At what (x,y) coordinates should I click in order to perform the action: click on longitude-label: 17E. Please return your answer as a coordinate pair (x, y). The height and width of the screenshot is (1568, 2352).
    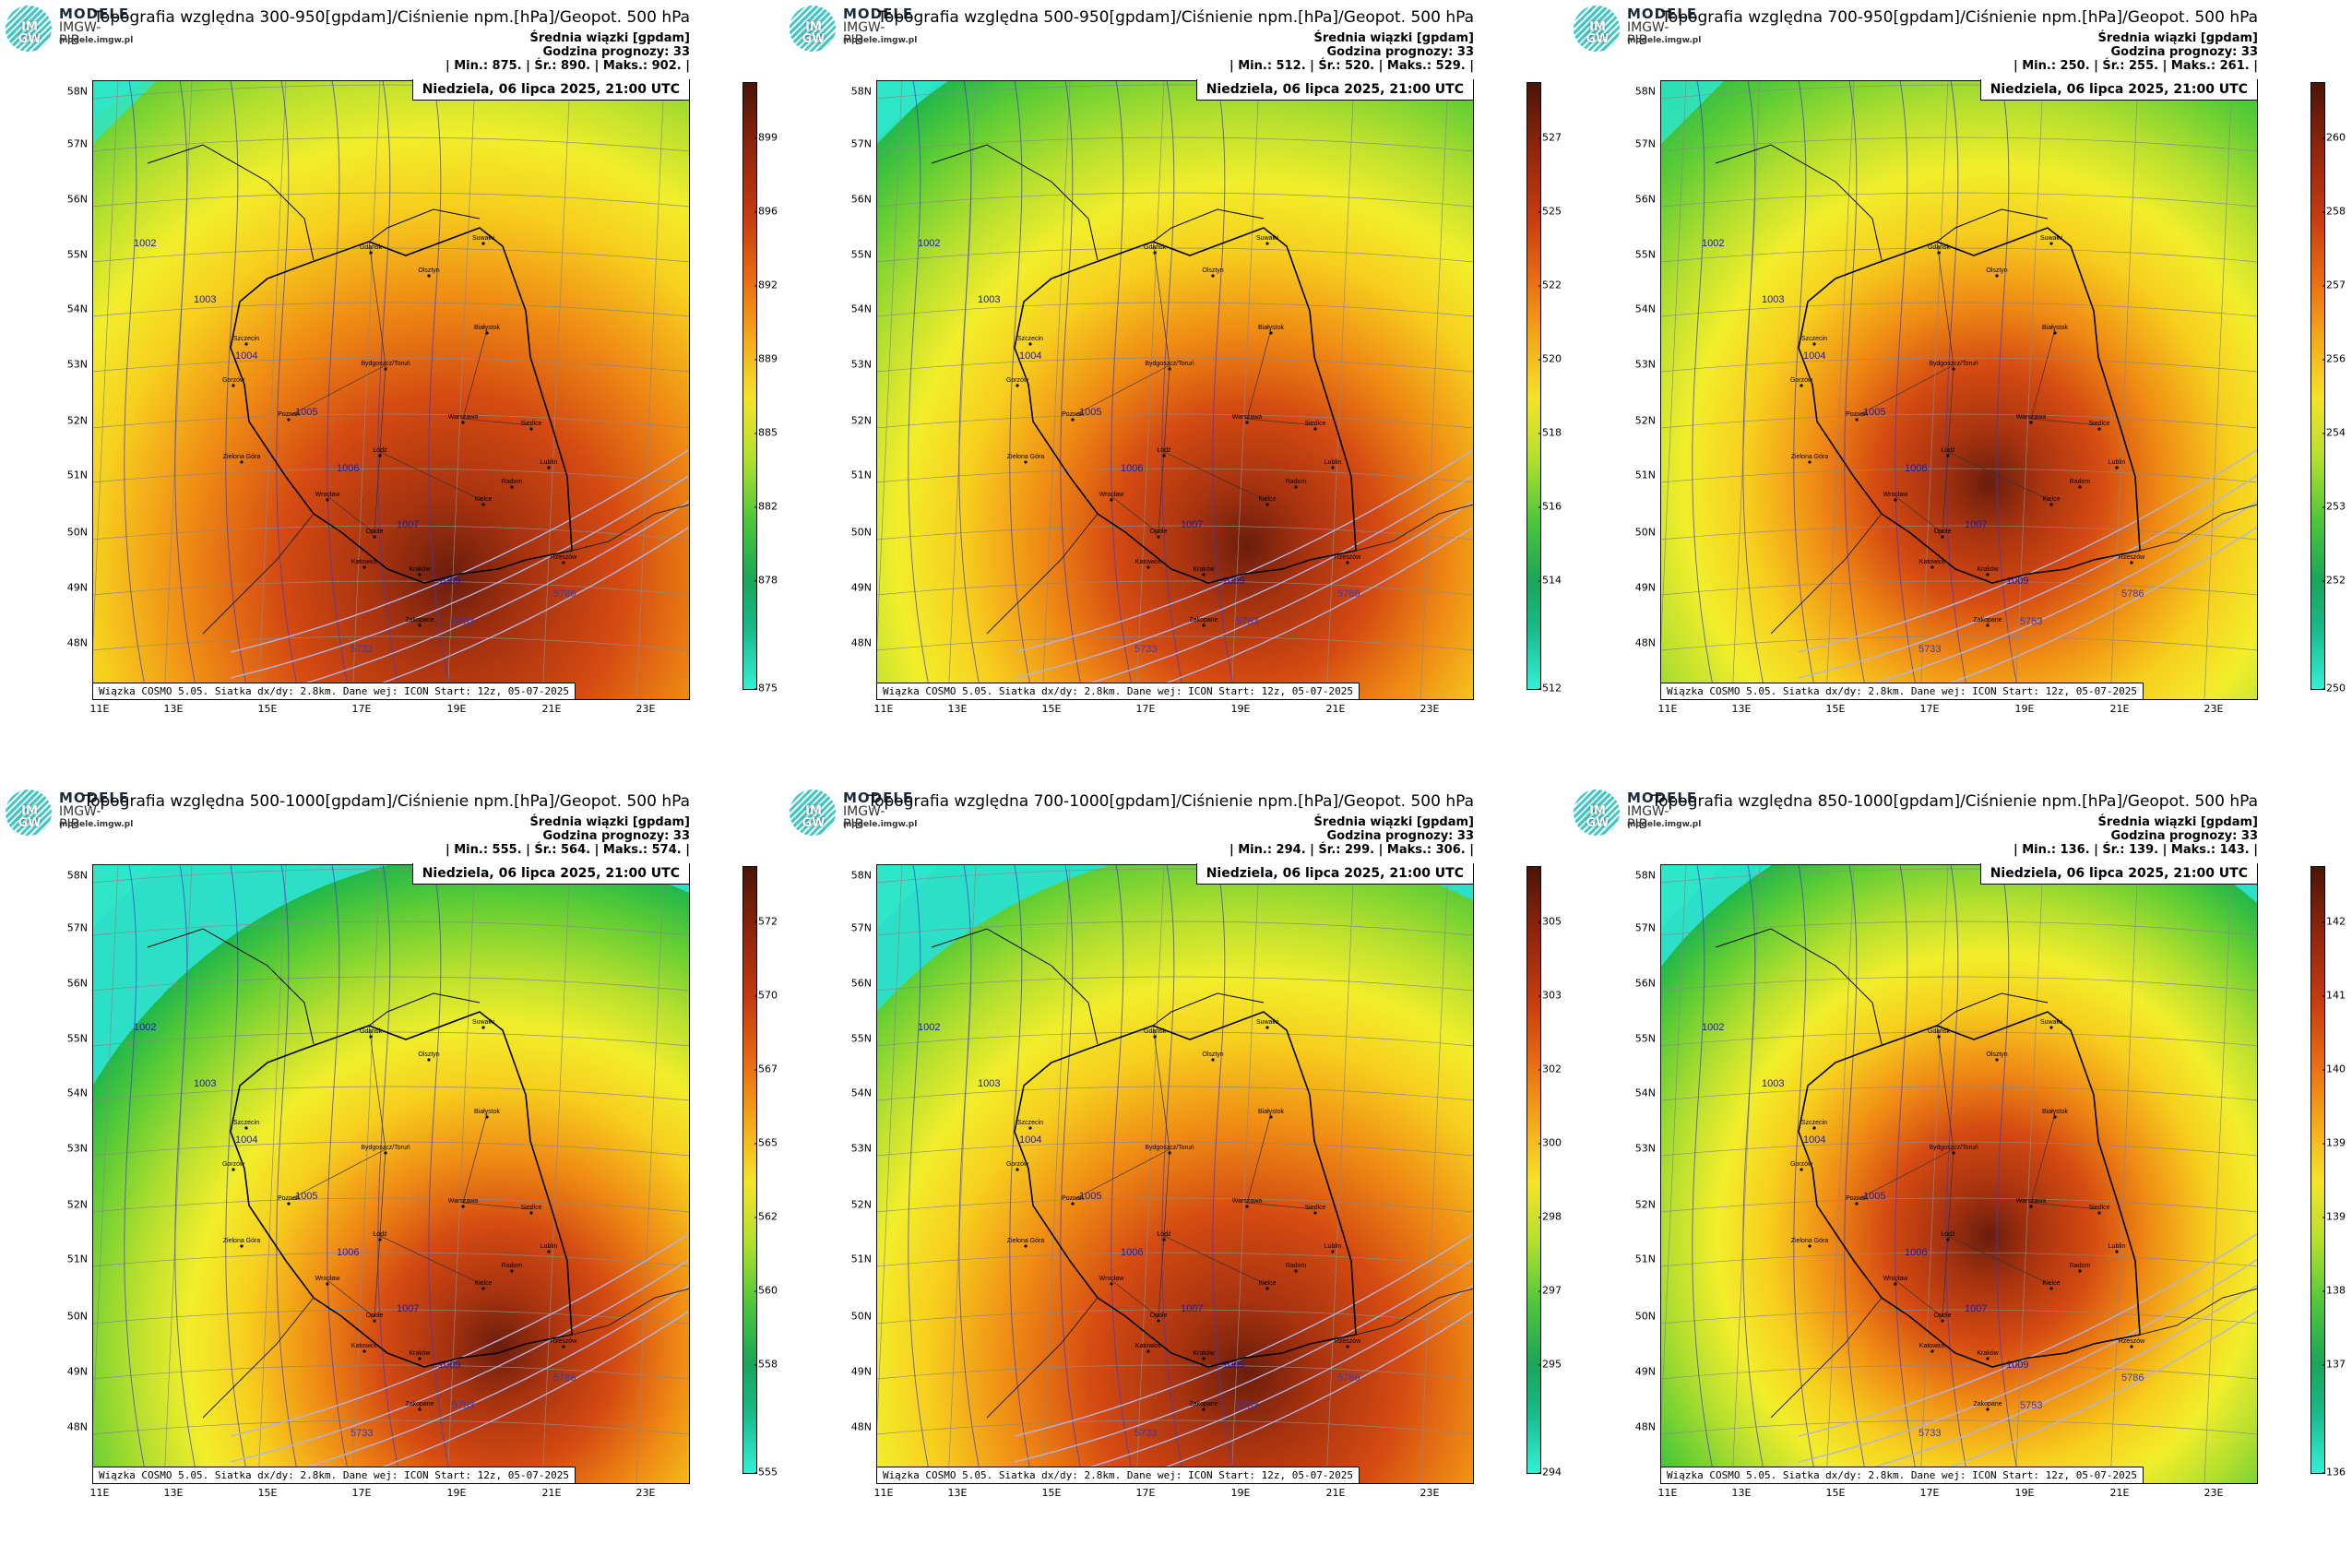
    Looking at the image, I should click on (361, 1493).